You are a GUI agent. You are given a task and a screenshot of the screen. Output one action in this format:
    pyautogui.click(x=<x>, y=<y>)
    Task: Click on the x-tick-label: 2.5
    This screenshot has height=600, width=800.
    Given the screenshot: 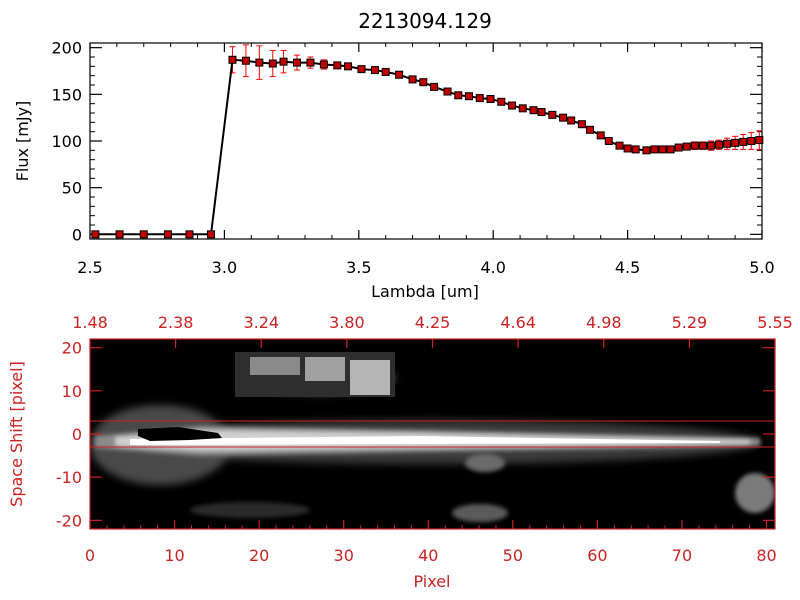 What is the action you would take?
    pyautogui.click(x=89, y=267)
    